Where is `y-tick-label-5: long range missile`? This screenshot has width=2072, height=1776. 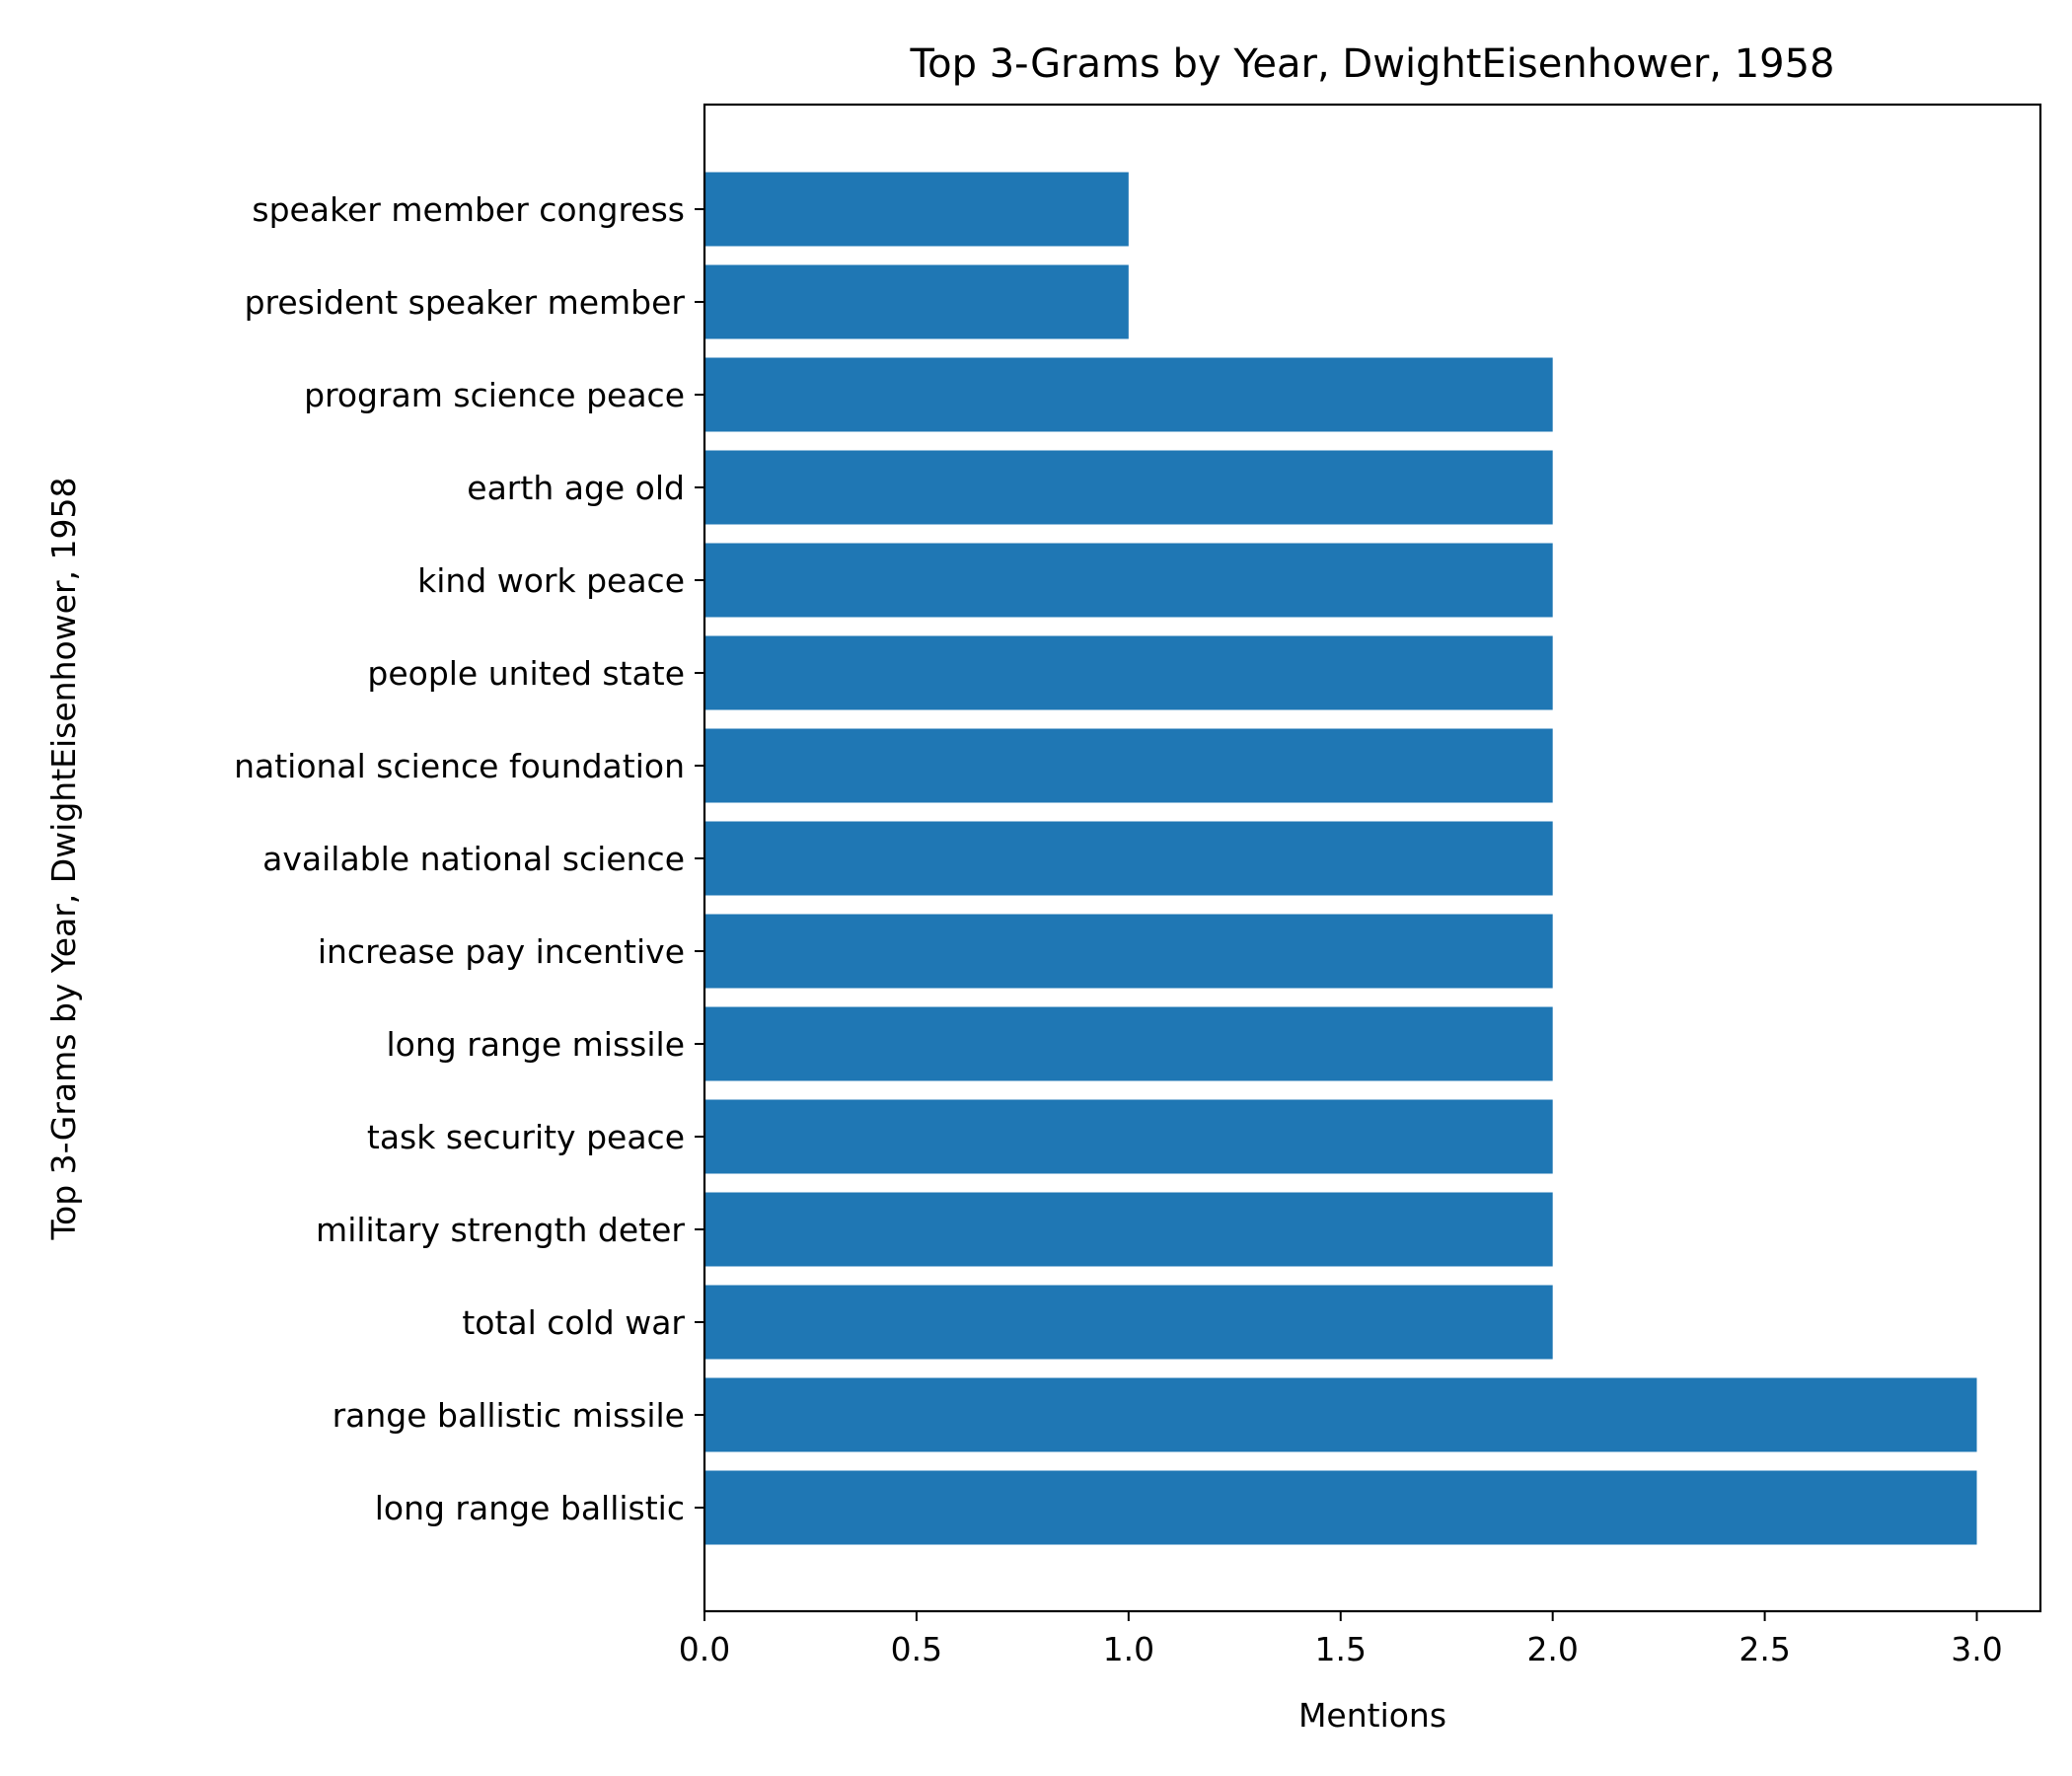 y-tick-label-5: long range missile is located at coordinates (536, 1045).